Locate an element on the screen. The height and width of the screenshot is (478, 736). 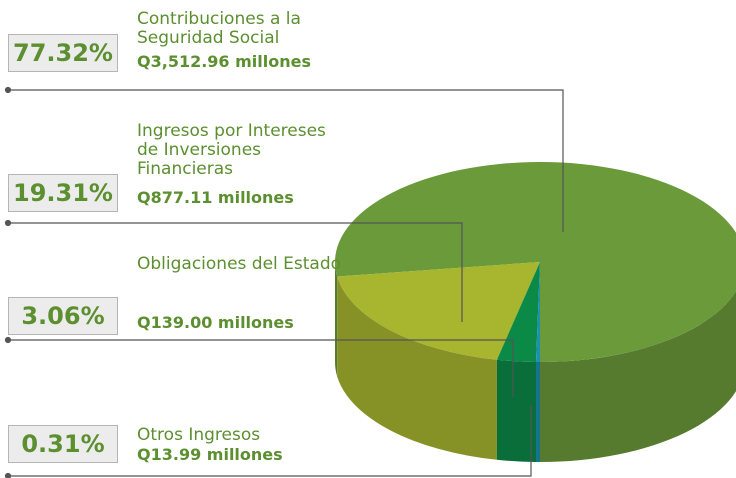
percent-label: 0.31% is located at coordinates (63, 444).